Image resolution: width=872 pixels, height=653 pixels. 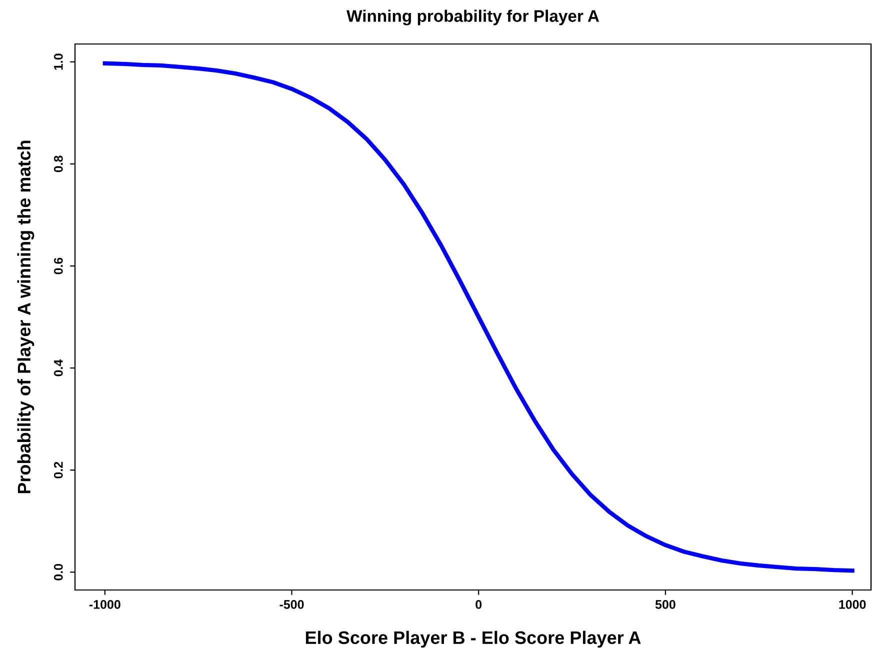 I want to click on y-tick-label: 0.8, so click(x=58, y=164).